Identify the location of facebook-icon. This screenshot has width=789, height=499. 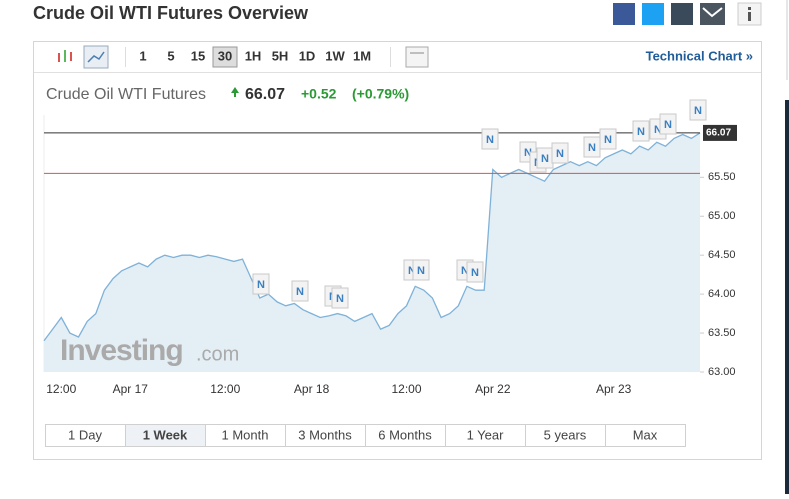
(624, 14).